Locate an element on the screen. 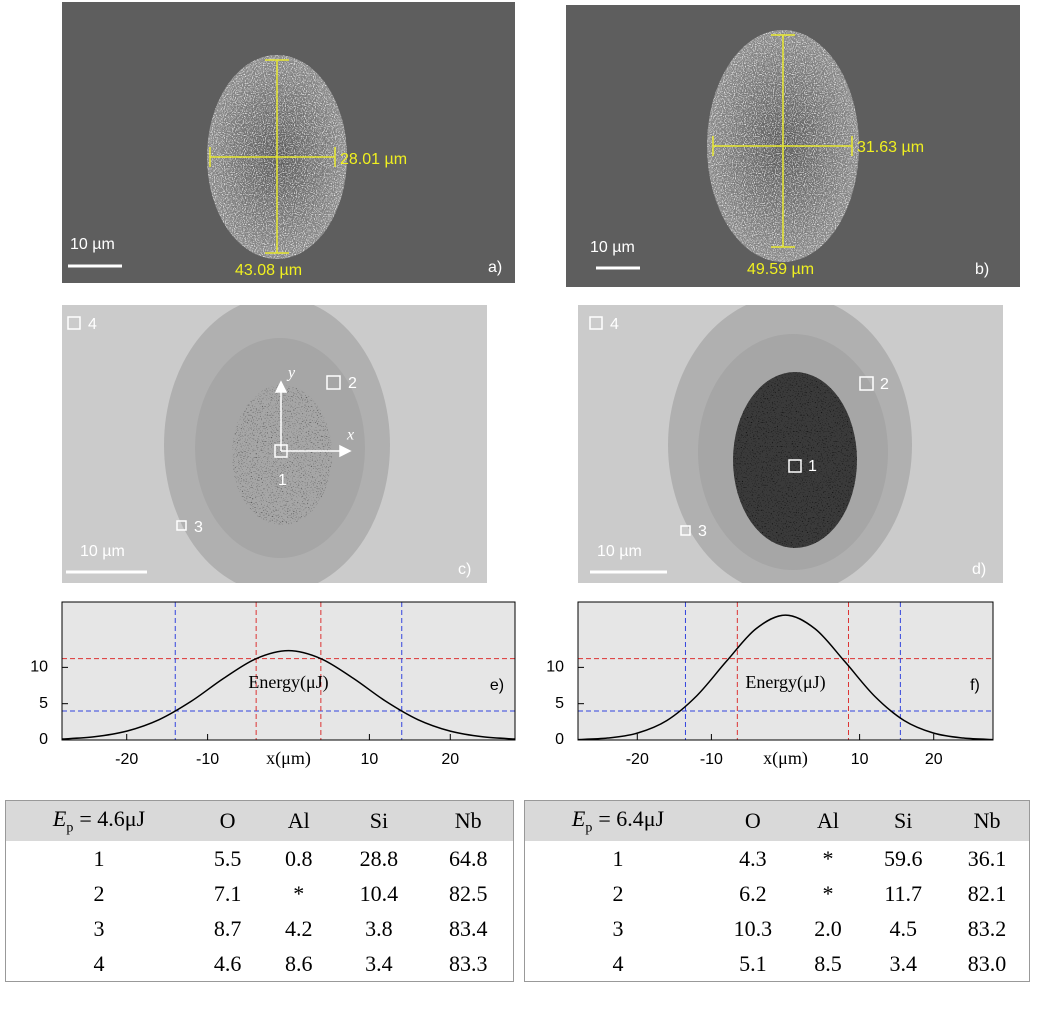  width-label: 31.63 µm is located at coordinates (890, 147).